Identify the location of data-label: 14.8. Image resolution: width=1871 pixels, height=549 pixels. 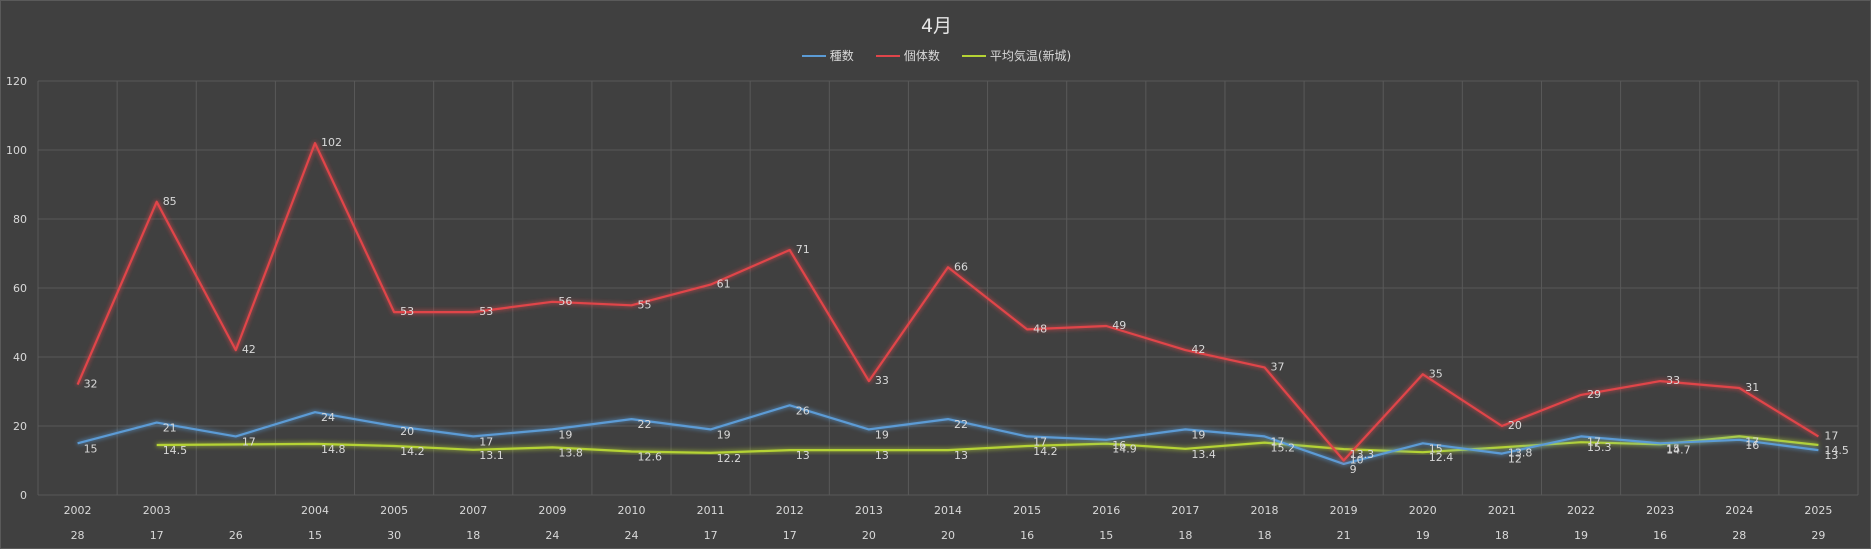
(333, 449).